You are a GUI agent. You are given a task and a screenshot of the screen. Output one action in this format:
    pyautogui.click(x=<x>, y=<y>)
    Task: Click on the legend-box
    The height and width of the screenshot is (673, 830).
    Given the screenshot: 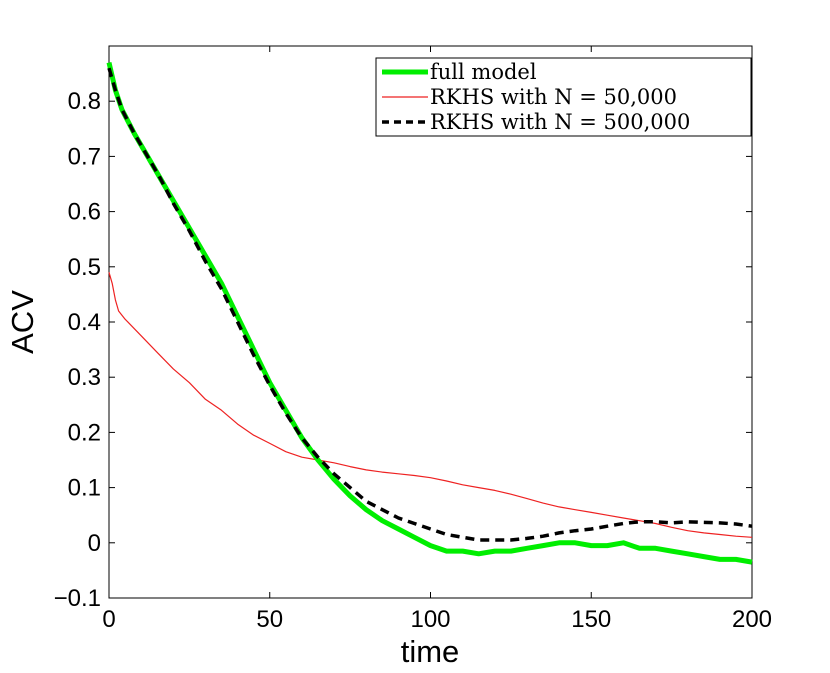 What is the action you would take?
    pyautogui.click(x=563, y=97)
    